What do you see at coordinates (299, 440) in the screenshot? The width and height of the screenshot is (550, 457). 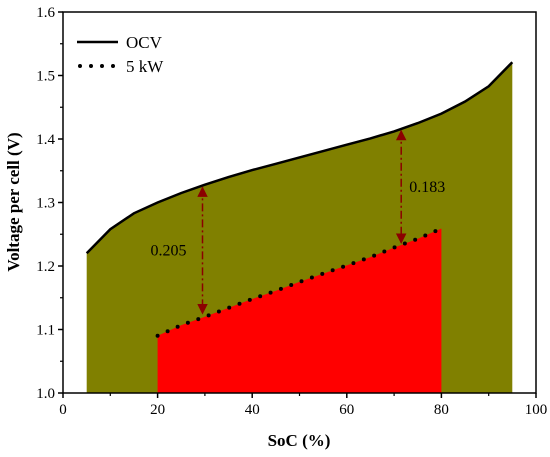 I see `x-axis-title: SoC (%)` at bounding box center [299, 440].